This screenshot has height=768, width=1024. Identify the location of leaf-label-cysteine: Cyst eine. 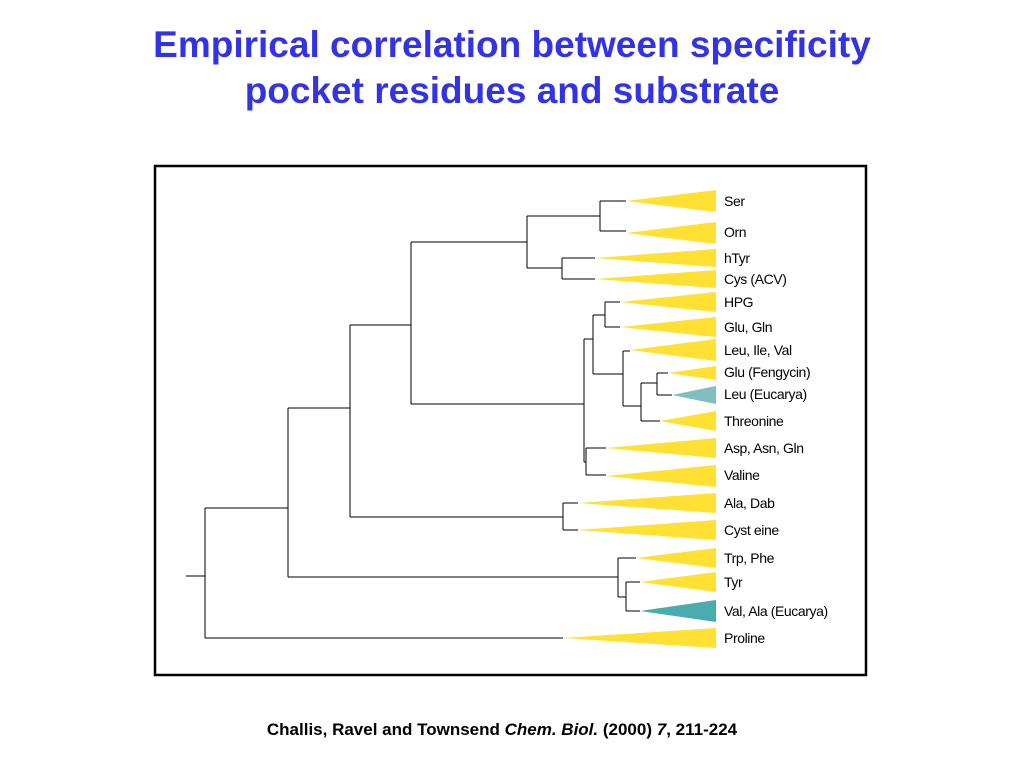
(751, 530).